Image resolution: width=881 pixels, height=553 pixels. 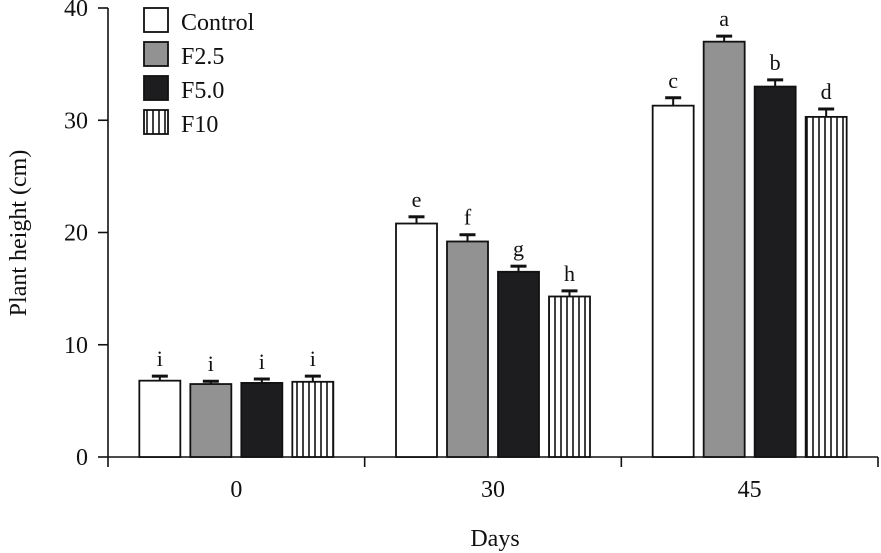 I want to click on significance-label: h, so click(x=569, y=273).